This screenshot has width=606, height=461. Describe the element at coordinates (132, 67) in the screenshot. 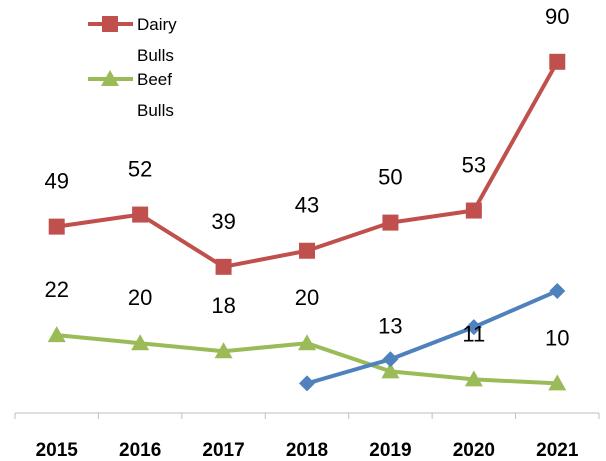

I see `legend: Dairy Bulls Beef Bulls` at that location.